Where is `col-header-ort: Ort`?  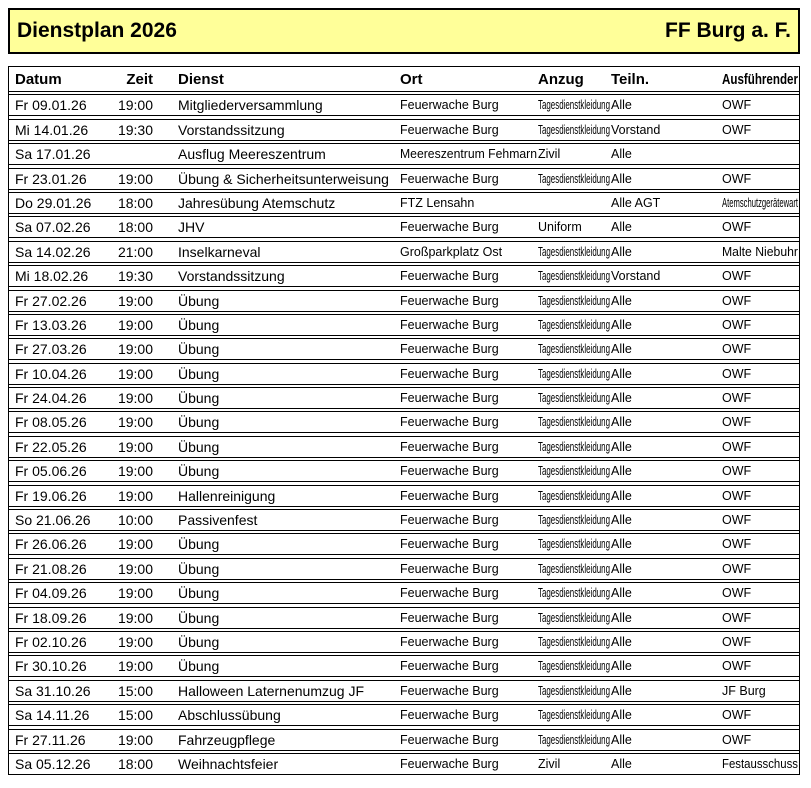 col-header-ort: Ort is located at coordinates (411, 79).